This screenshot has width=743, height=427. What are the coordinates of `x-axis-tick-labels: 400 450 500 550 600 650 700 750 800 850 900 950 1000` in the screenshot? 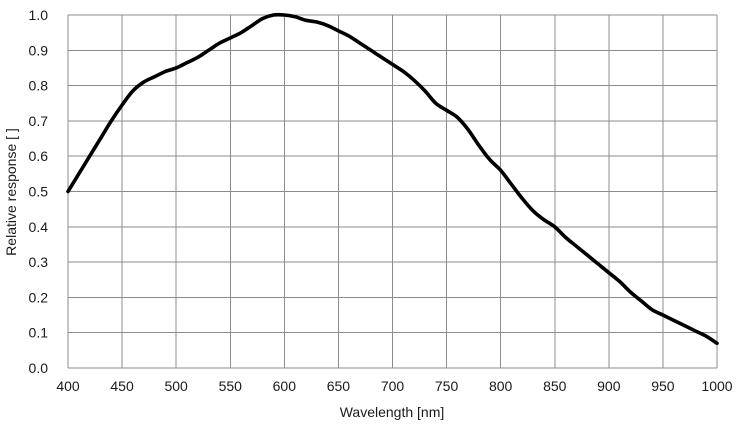 It's located at (394, 386).